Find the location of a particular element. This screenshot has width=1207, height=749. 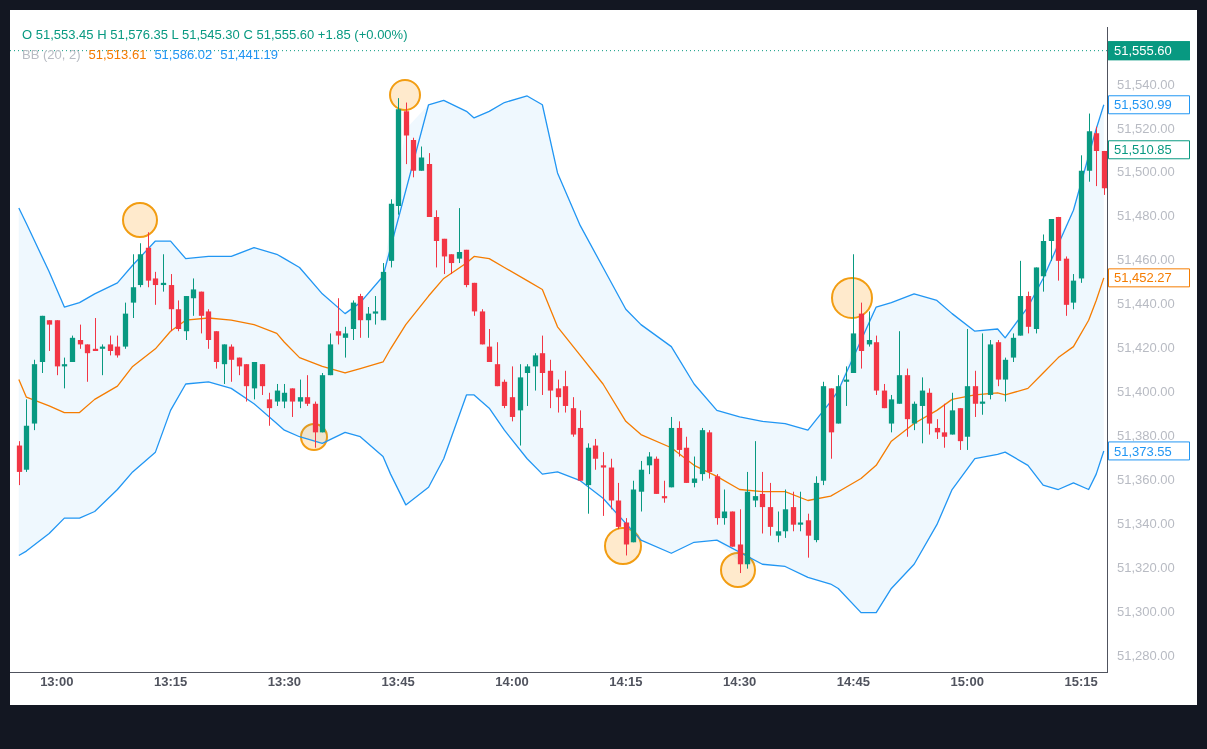

y-tick-label: 51,500.00 is located at coordinates (1146, 172).